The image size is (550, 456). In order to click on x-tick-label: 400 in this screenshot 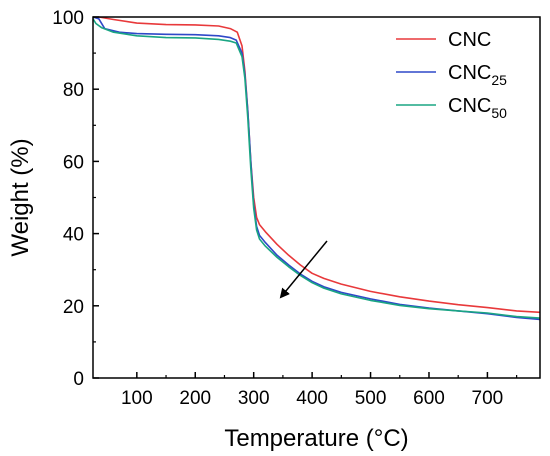, I will do `click(312, 398)`.